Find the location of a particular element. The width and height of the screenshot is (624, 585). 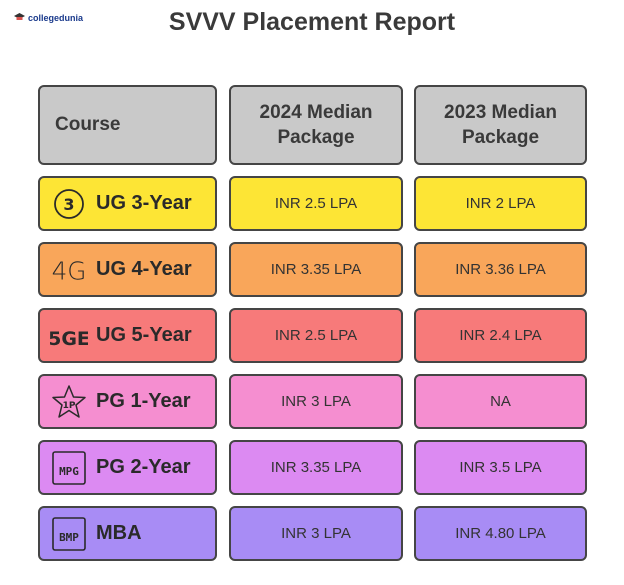

course-cell: 3 UG 3-Year is located at coordinates (127, 203).